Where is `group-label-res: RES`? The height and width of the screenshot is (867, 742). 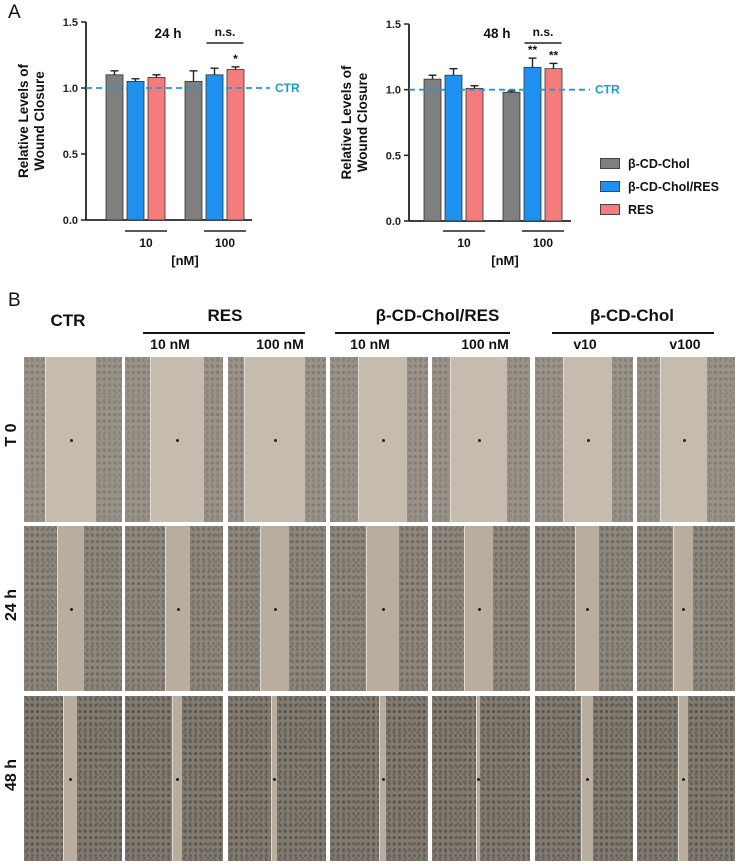
group-label-res: RES is located at coordinates (225, 315).